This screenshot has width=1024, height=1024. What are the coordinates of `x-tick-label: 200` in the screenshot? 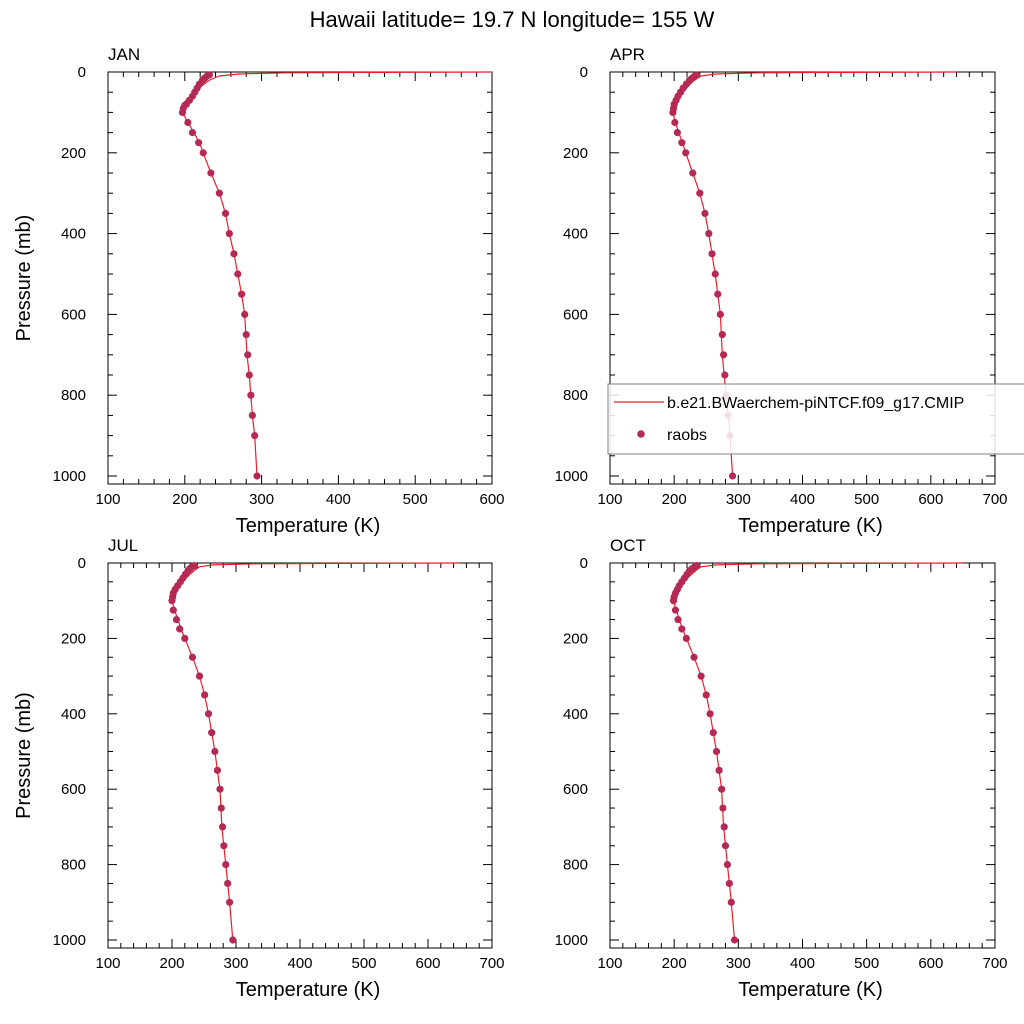 It's located at (171, 963).